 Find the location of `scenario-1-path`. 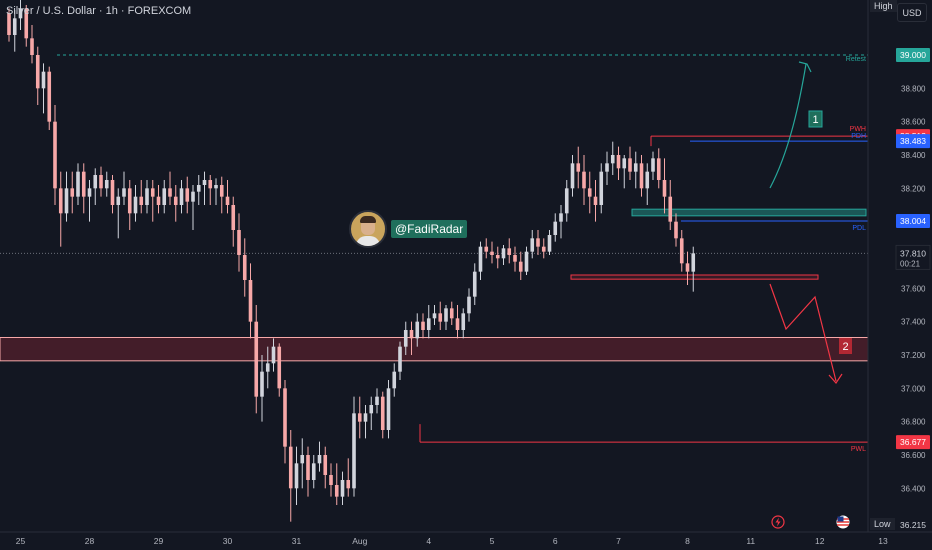

scenario-1-path is located at coordinates (788, 126).